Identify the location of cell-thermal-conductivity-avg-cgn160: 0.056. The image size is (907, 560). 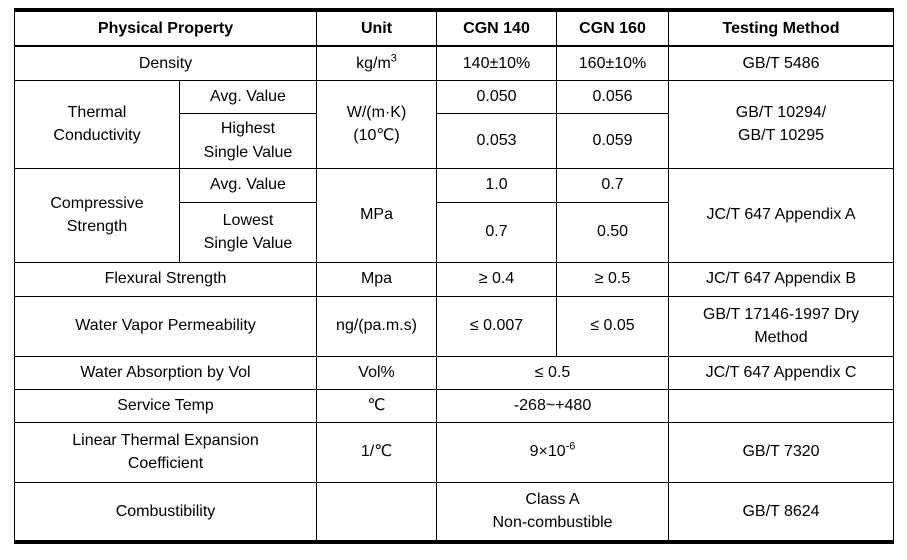
(613, 96).